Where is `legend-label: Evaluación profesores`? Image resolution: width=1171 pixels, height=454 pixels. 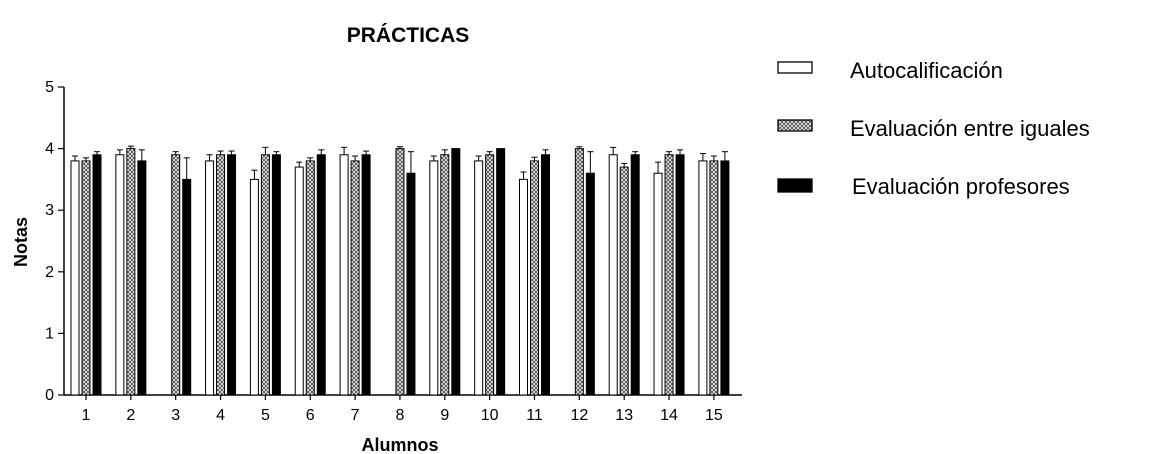 legend-label: Evaluación profesores is located at coordinates (961, 186).